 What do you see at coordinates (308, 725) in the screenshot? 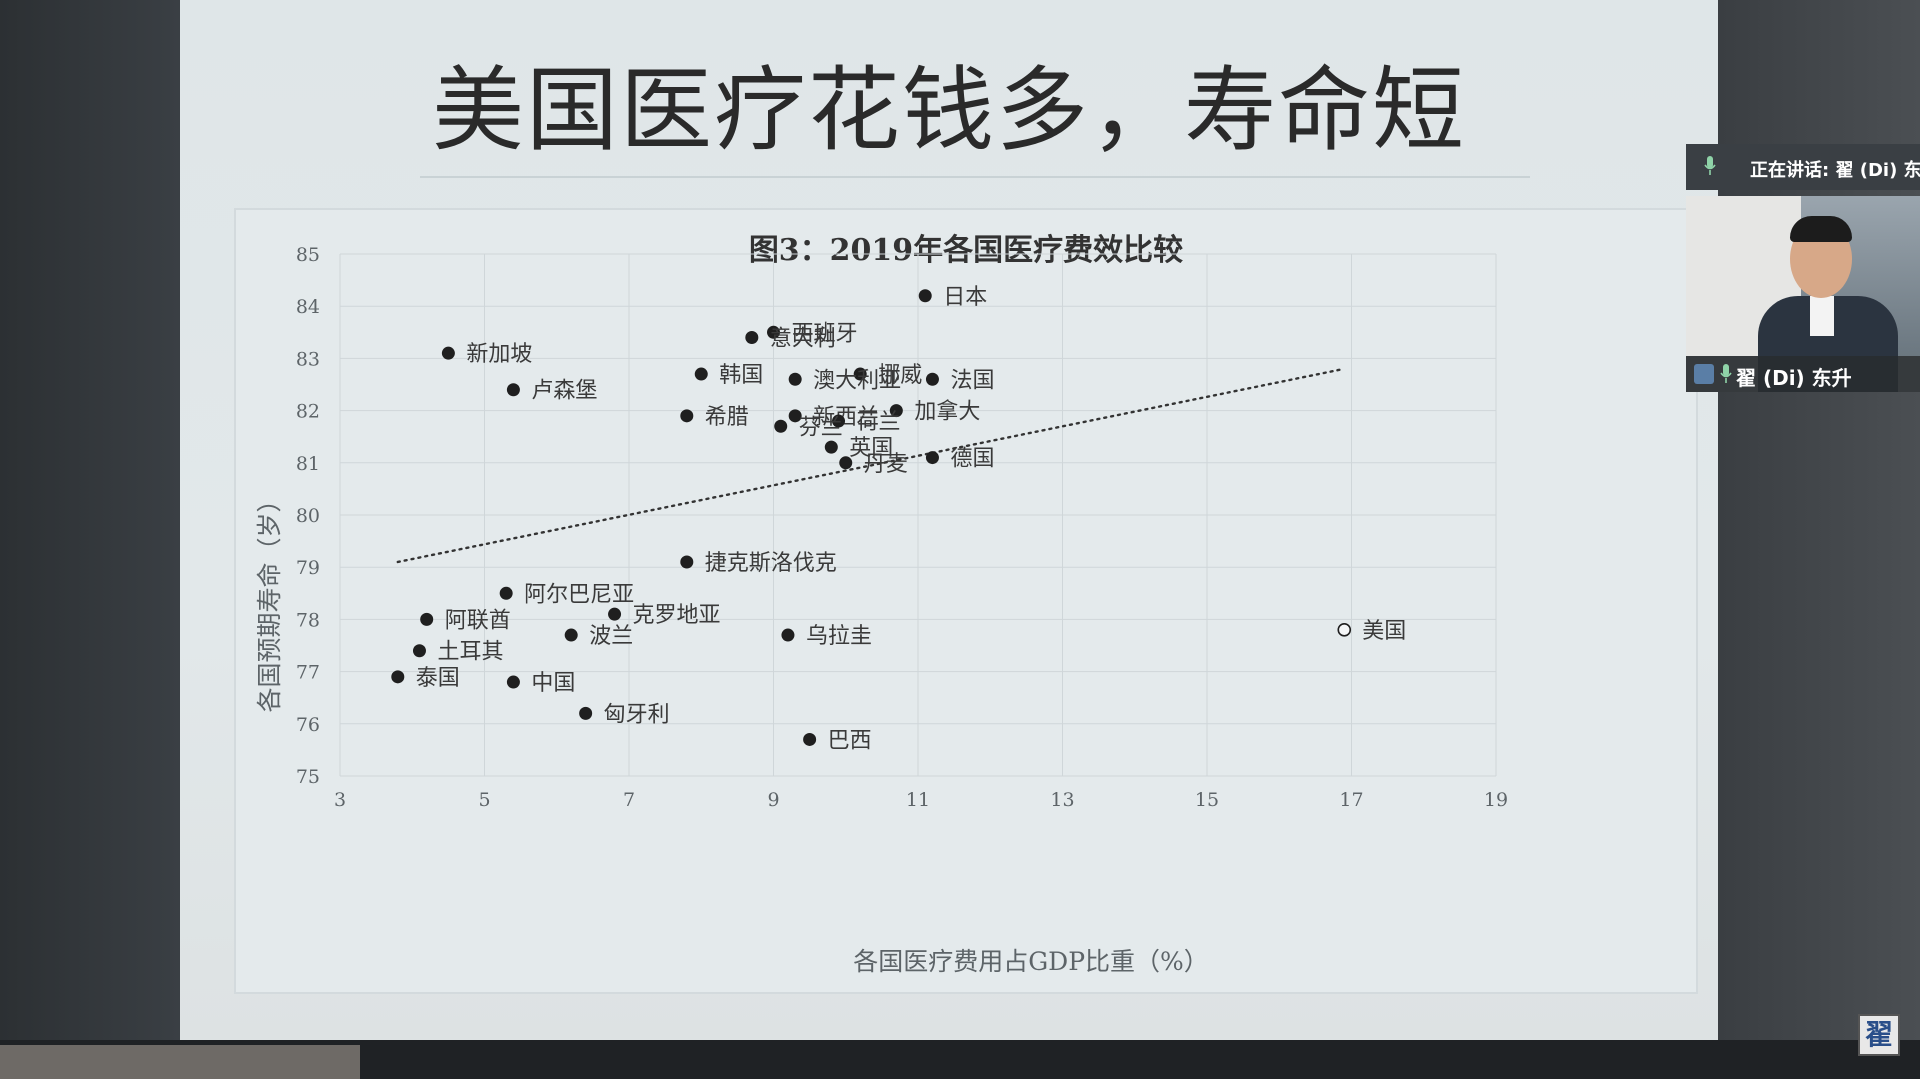
I see `y-tick-label: 76` at bounding box center [308, 725].